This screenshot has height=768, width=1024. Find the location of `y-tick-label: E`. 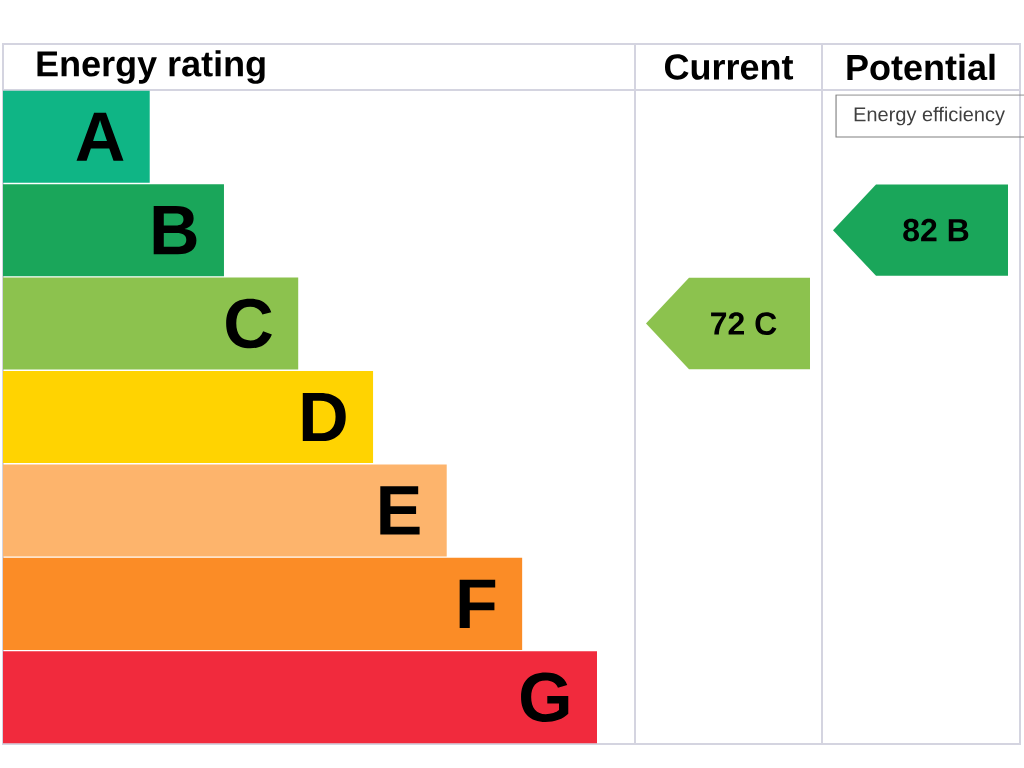

y-tick-label: E is located at coordinates (400, 510).